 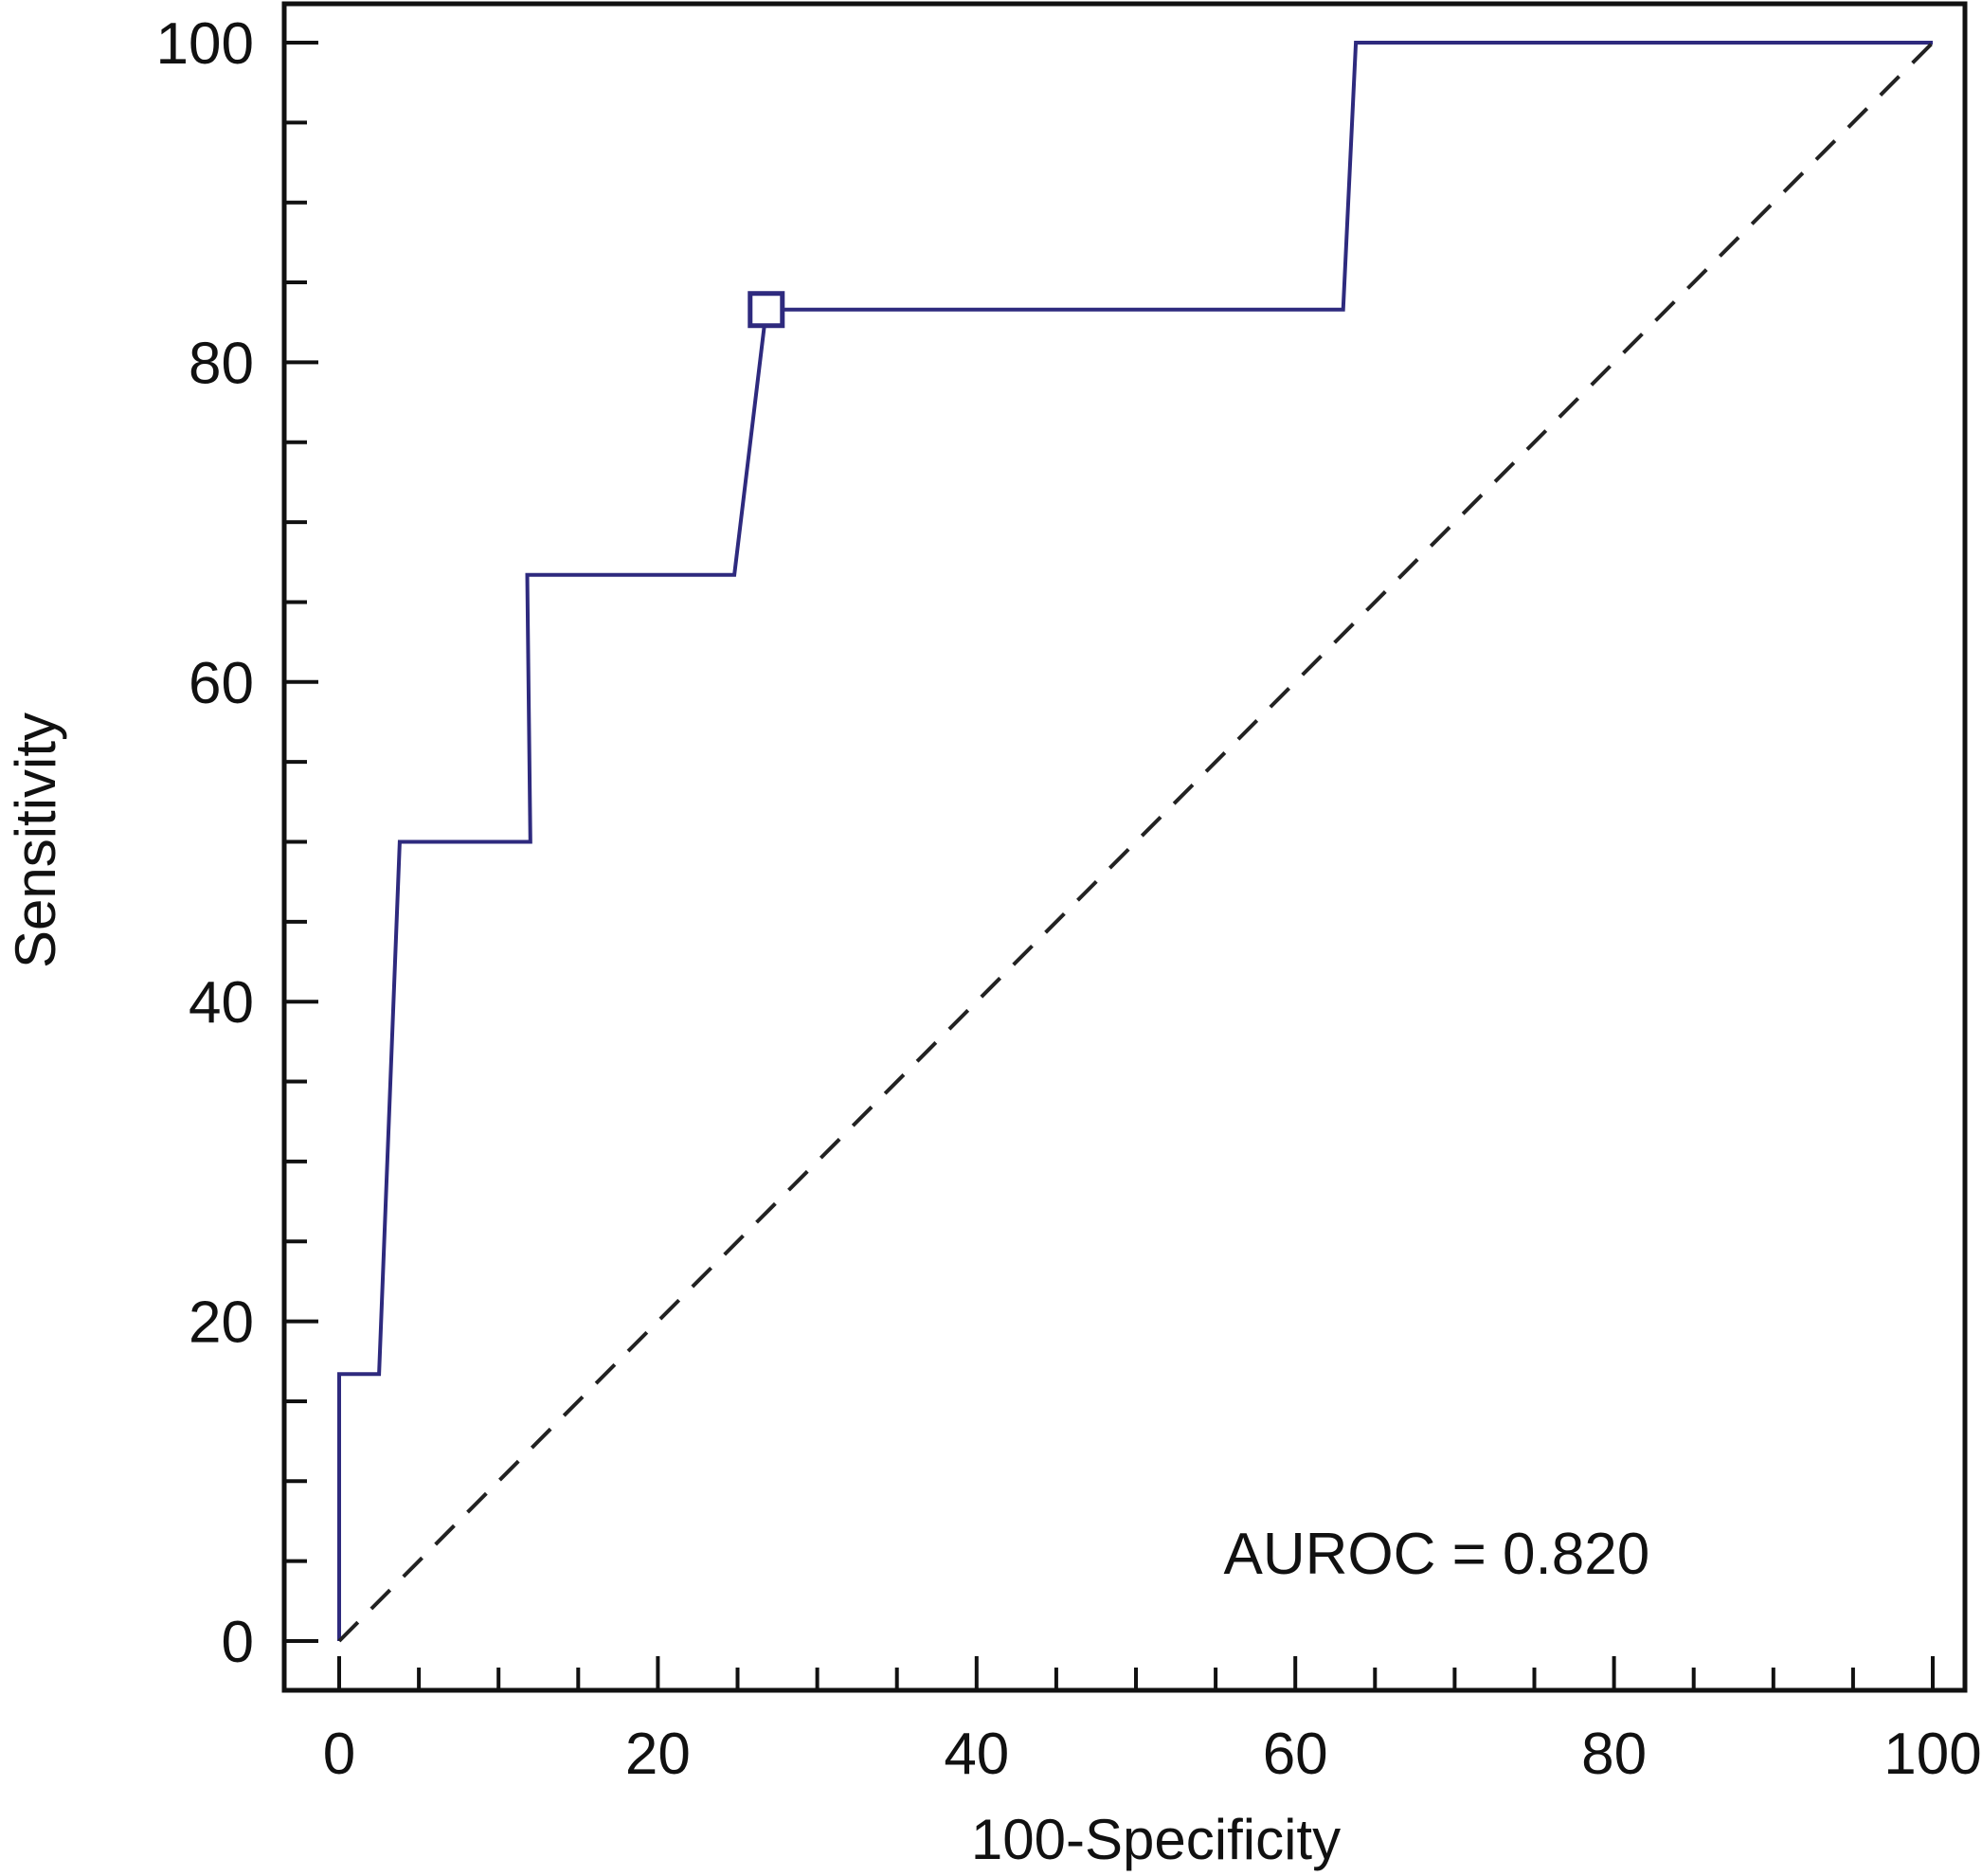 What do you see at coordinates (1437, 1554) in the screenshot?
I see `auroc-annotation: AUROC = 0.820` at bounding box center [1437, 1554].